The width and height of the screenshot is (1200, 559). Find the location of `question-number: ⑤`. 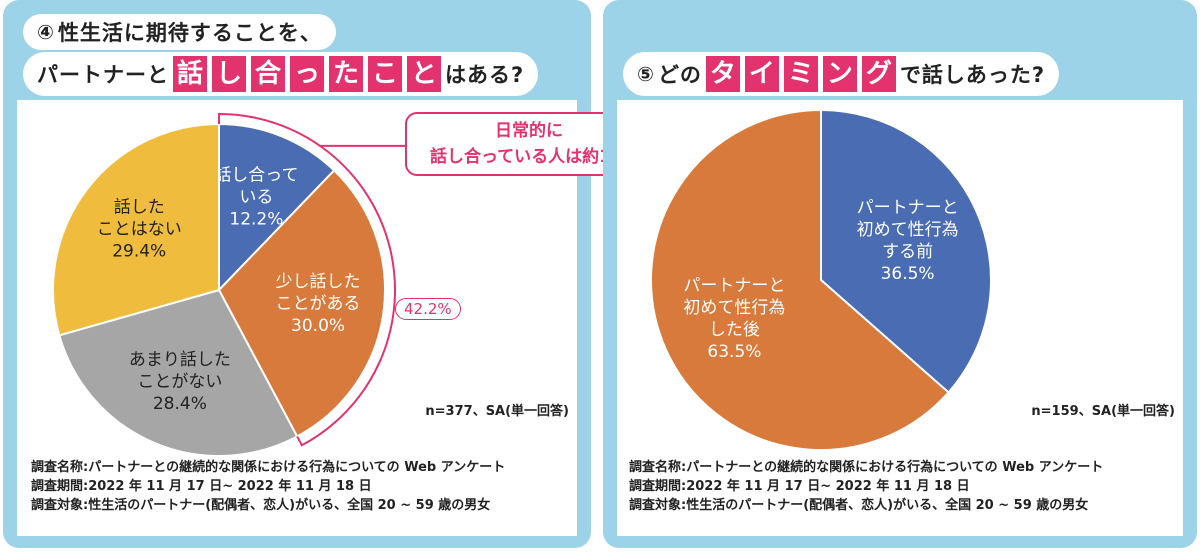

question-number: ⑤ is located at coordinates (645, 74).